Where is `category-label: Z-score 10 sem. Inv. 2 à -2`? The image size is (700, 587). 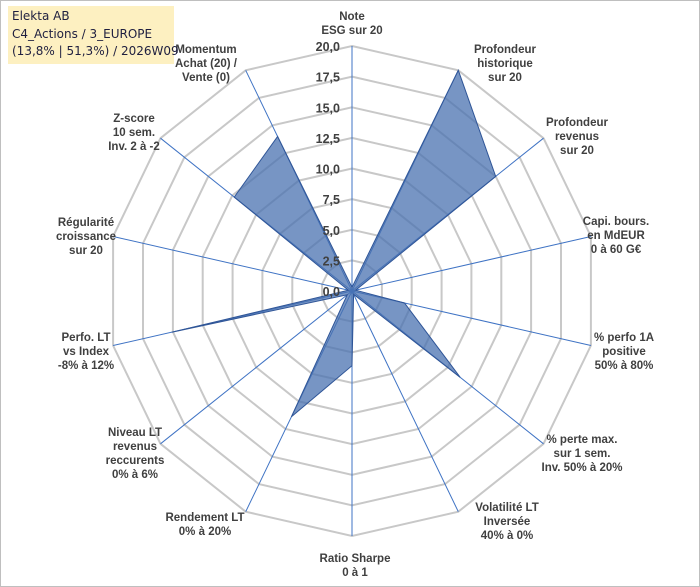 category-label: Z-score 10 sem. Inv. 2 à -2 is located at coordinates (134, 133).